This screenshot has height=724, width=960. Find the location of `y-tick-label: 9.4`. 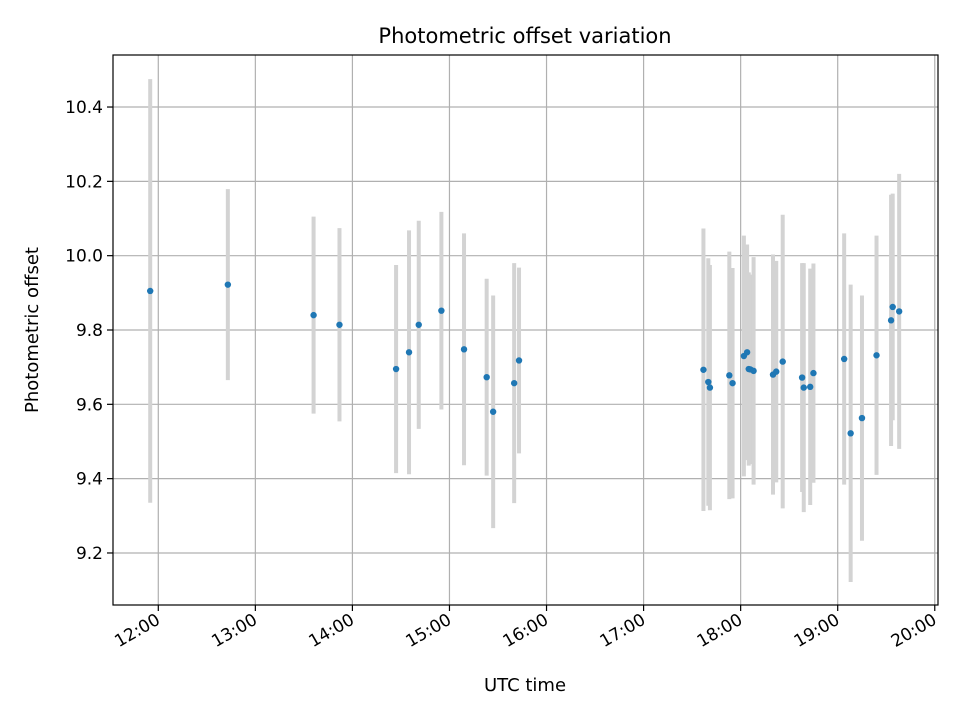

y-tick-label: 9.4 is located at coordinates (89, 480).